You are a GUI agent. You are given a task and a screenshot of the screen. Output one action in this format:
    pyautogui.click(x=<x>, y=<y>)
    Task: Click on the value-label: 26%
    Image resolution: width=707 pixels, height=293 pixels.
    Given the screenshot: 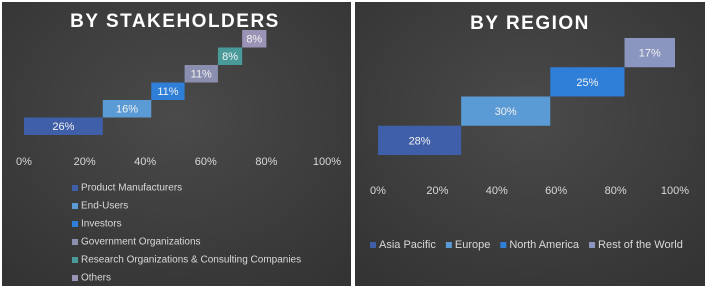 What is the action you would take?
    pyautogui.click(x=63, y=127)
    